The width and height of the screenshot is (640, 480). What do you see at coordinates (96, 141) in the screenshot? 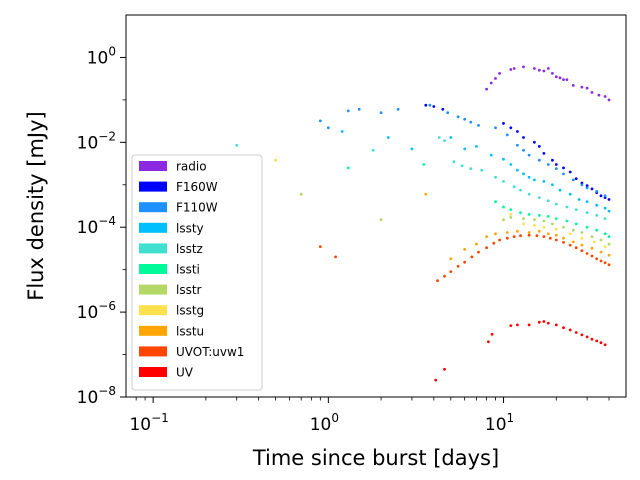
I see `y-tick-label: 10⁻²` at bounding box center [96, 141].